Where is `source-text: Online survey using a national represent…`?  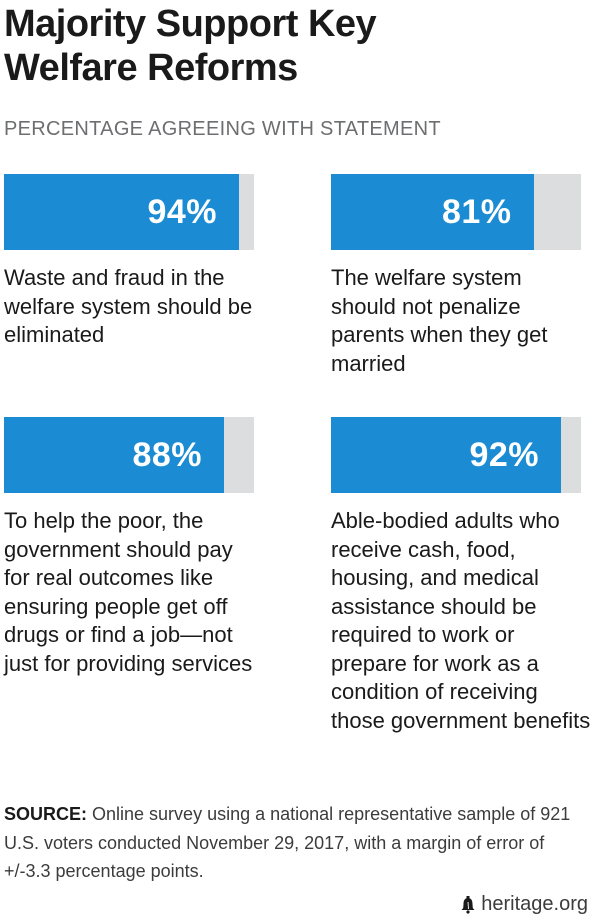 source-text: Online survey using a national represent… is located at coordinates (287, 842).